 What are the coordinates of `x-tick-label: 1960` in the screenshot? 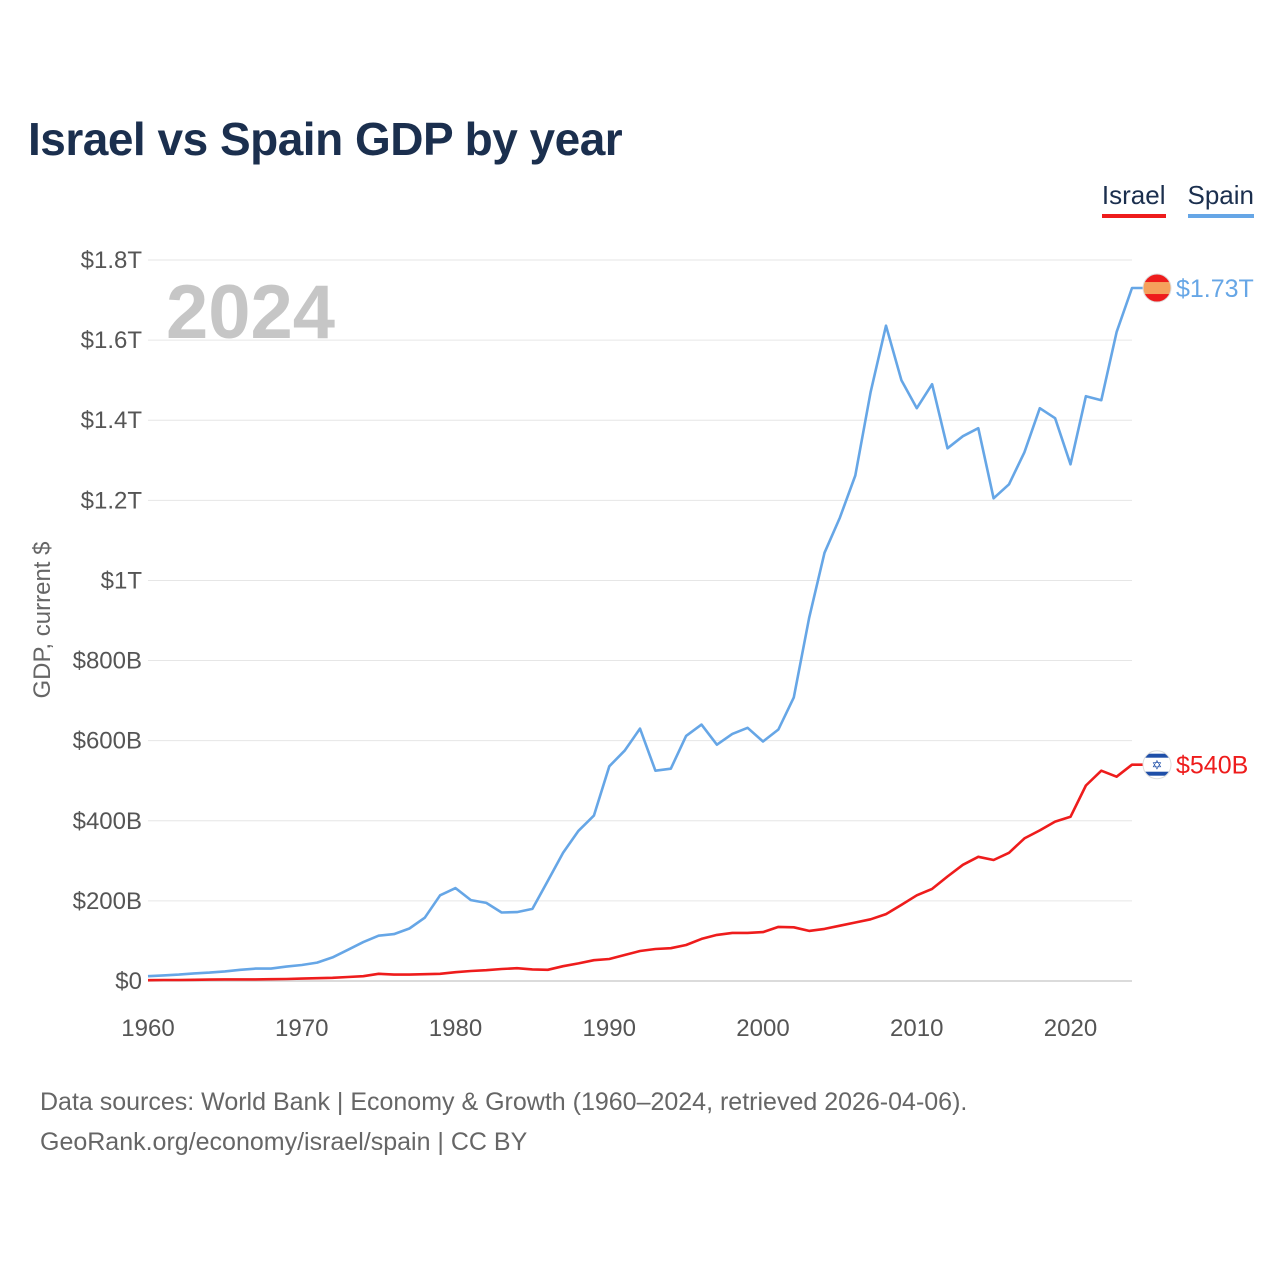 It's located at (147, 1028).